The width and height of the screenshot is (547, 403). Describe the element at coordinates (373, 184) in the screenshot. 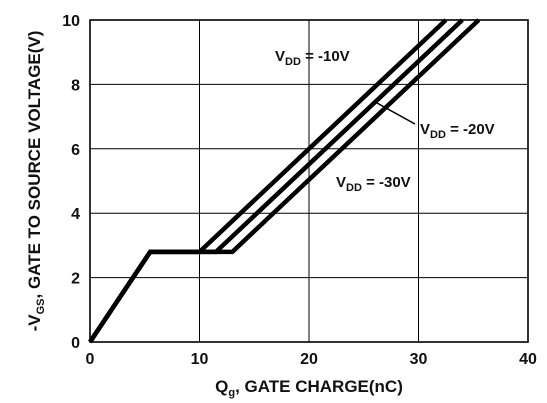

I see `series-3-label: VDD = -30V` at that location.